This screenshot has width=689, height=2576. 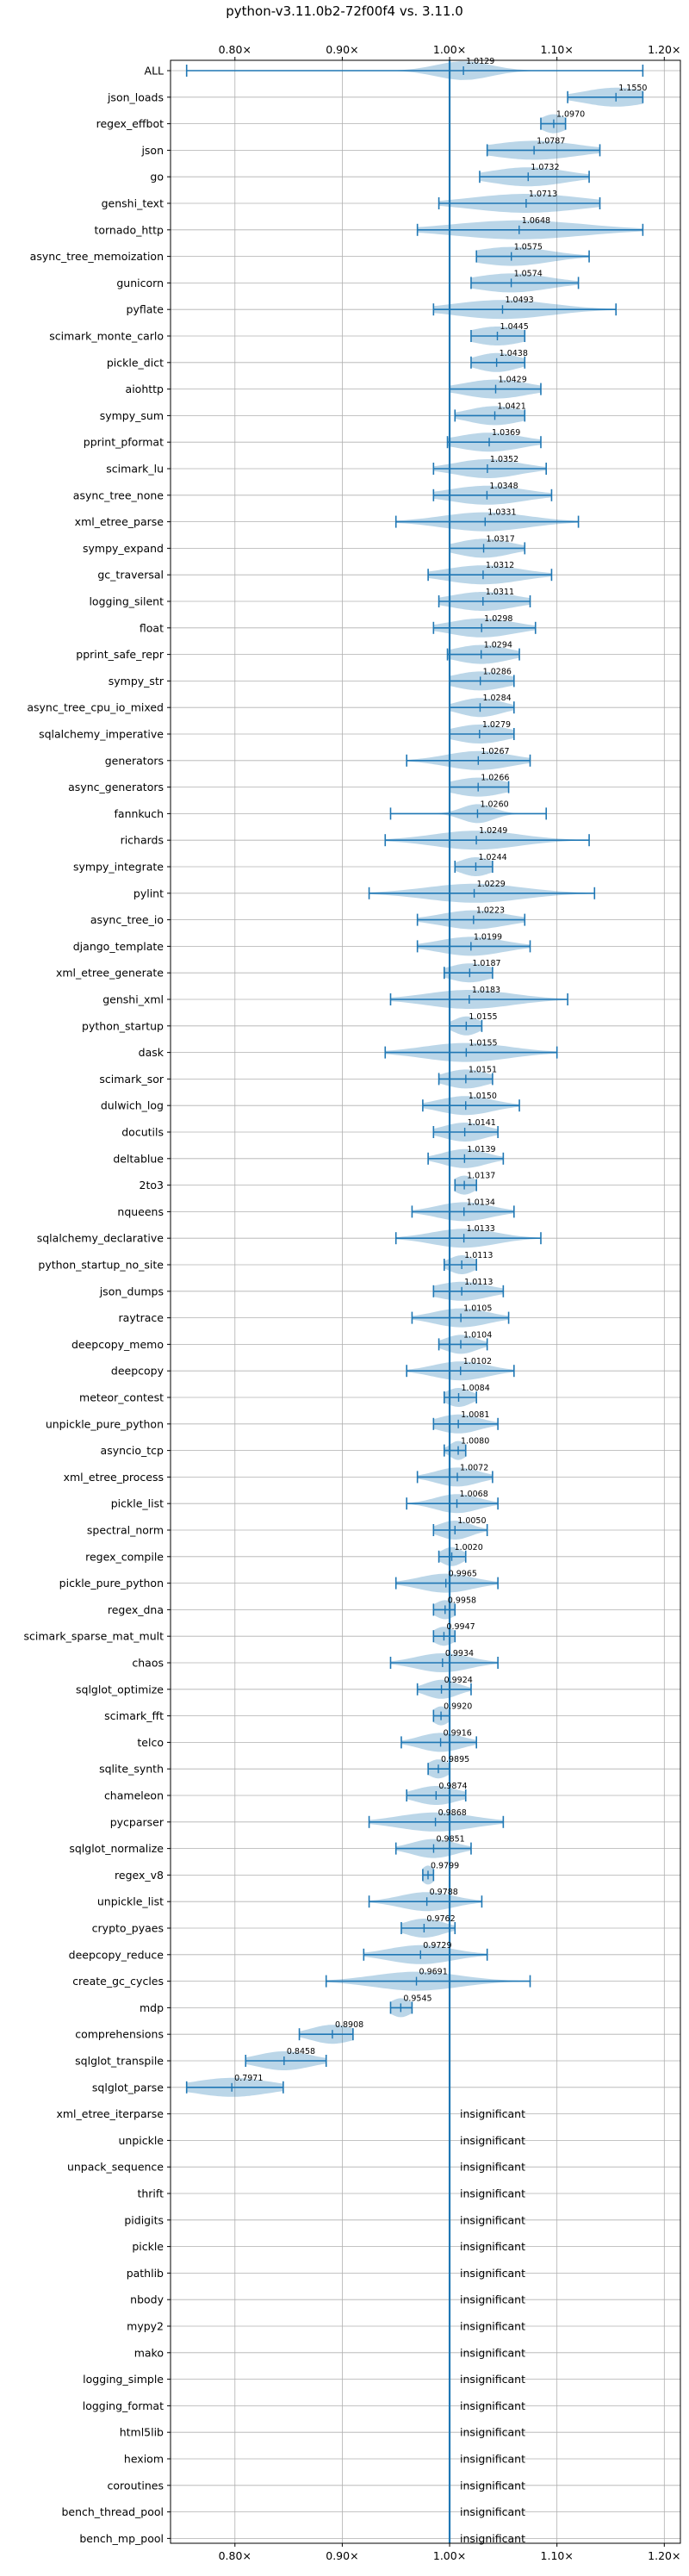 I want to click on value-label: 1.0151, so click(x=483, y=1070).